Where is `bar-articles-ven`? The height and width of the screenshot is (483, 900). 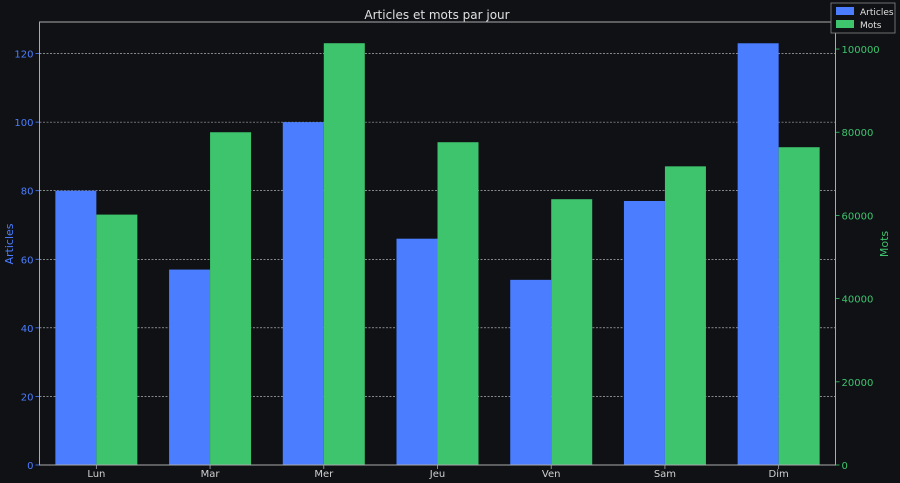 bar-articles-ven is located at coordinates (531, 372).